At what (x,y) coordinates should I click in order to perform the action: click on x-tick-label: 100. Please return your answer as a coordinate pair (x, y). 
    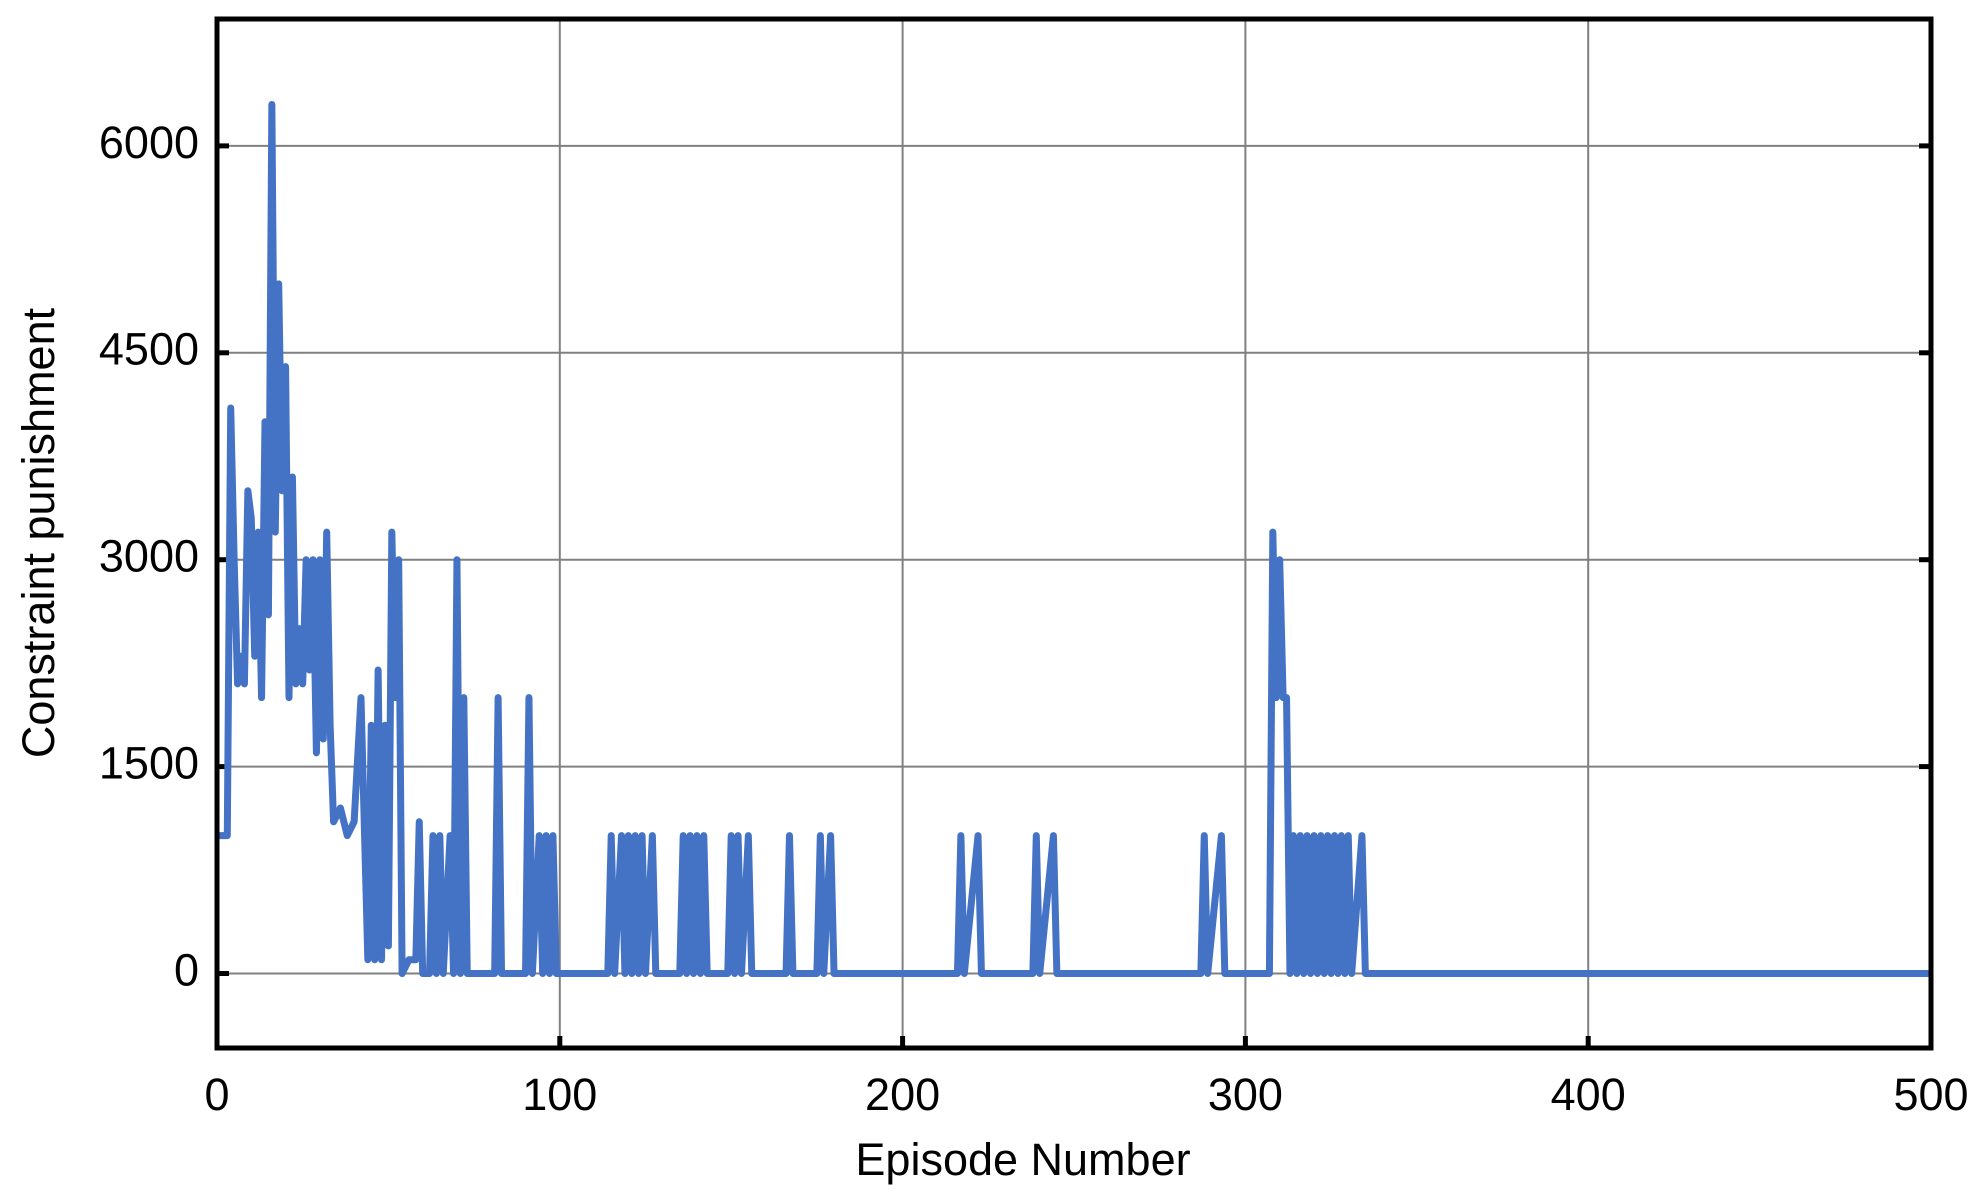
    Looking at the image, I should click on (559, 1094).